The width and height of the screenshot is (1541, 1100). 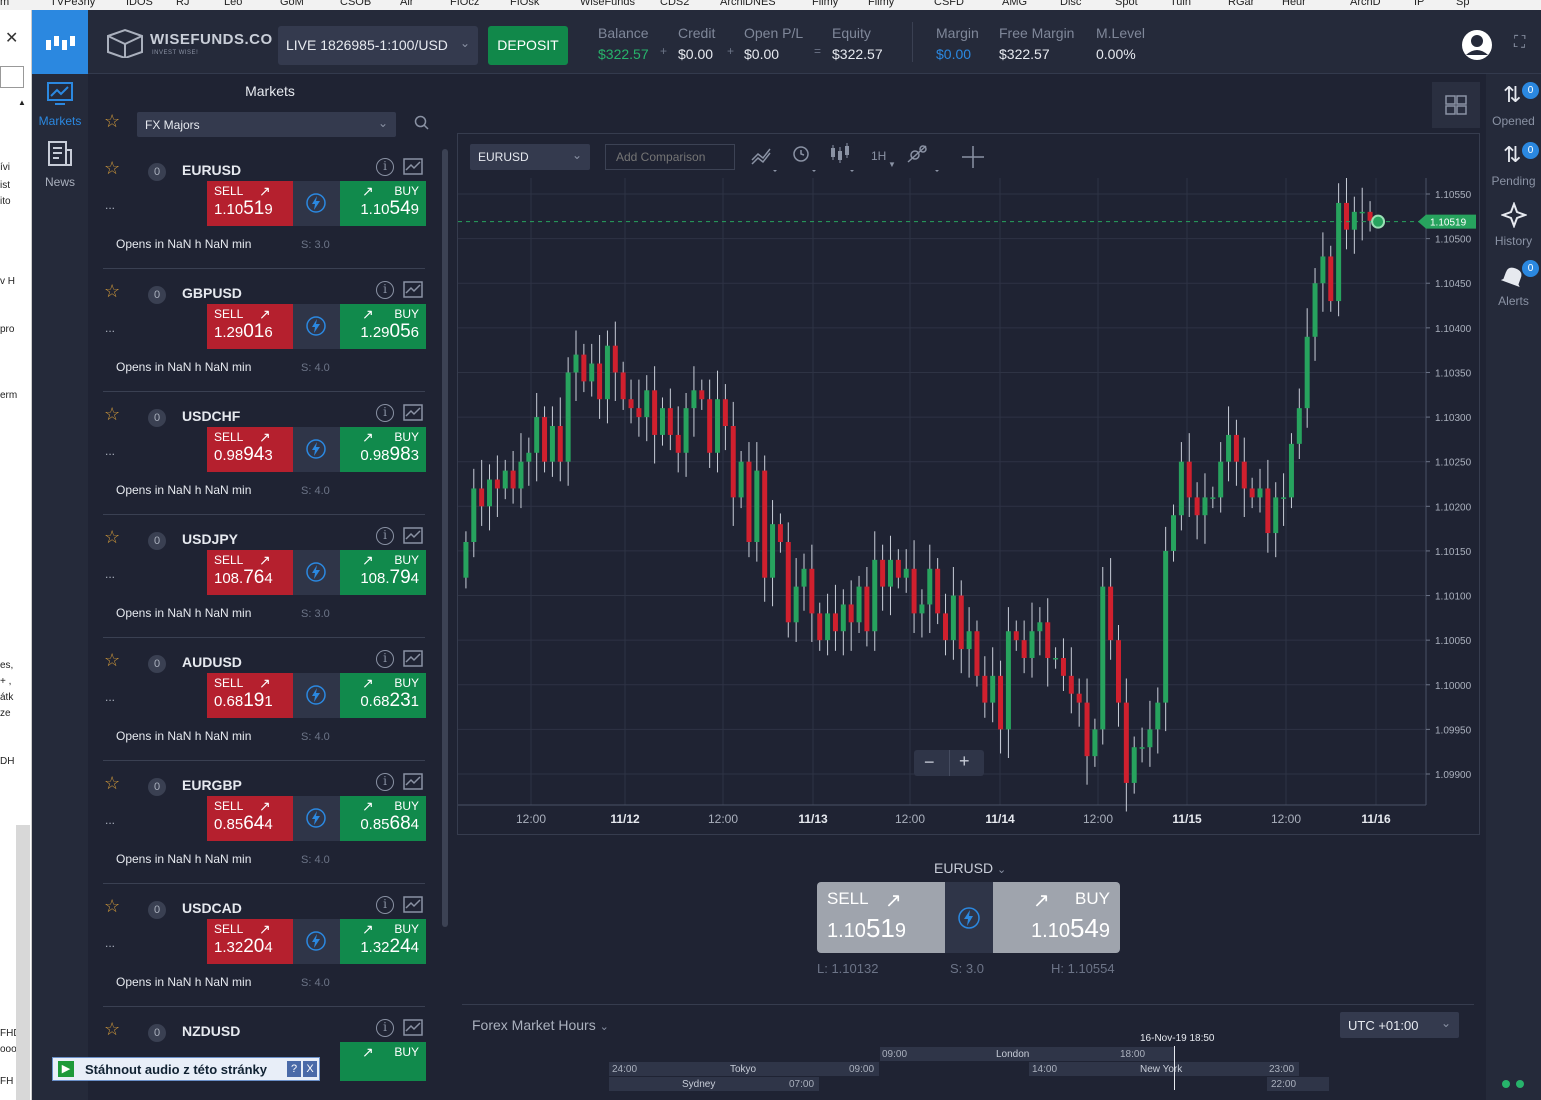 What do you see at coordinates (525, 4) in the screenshot?
I see `bookmark-item: FIOsk` at bounding box center [525, 4].